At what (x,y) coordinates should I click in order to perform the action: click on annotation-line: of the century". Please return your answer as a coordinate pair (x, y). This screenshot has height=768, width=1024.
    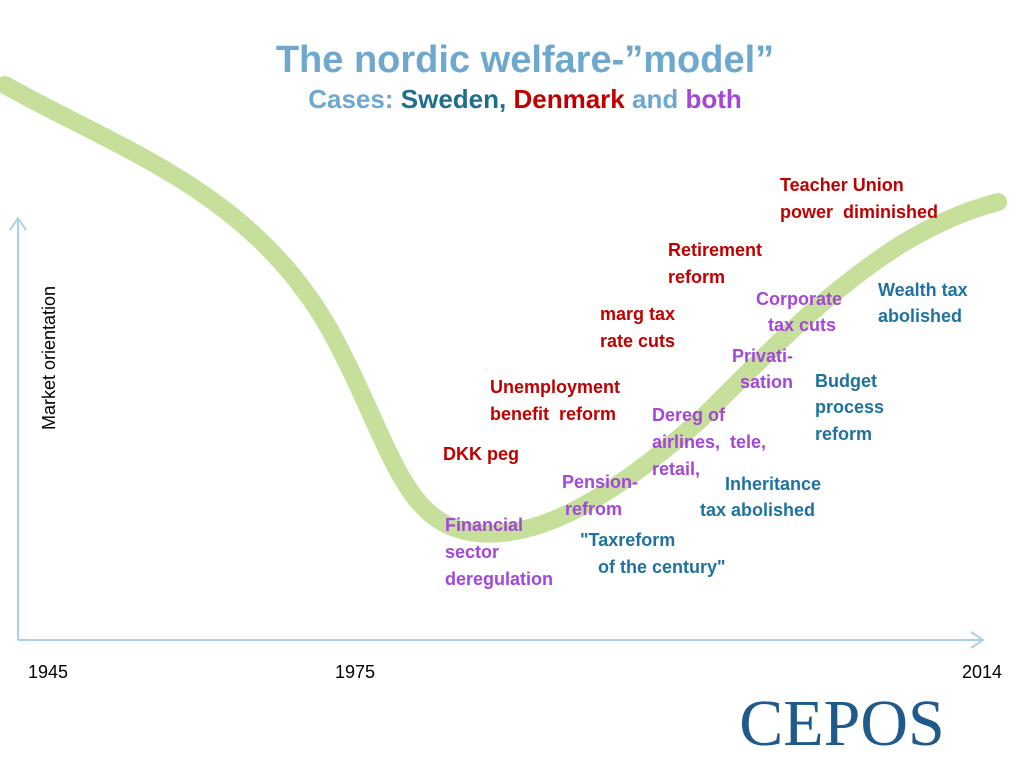
    Looking at the image, I should click on (662, 567).